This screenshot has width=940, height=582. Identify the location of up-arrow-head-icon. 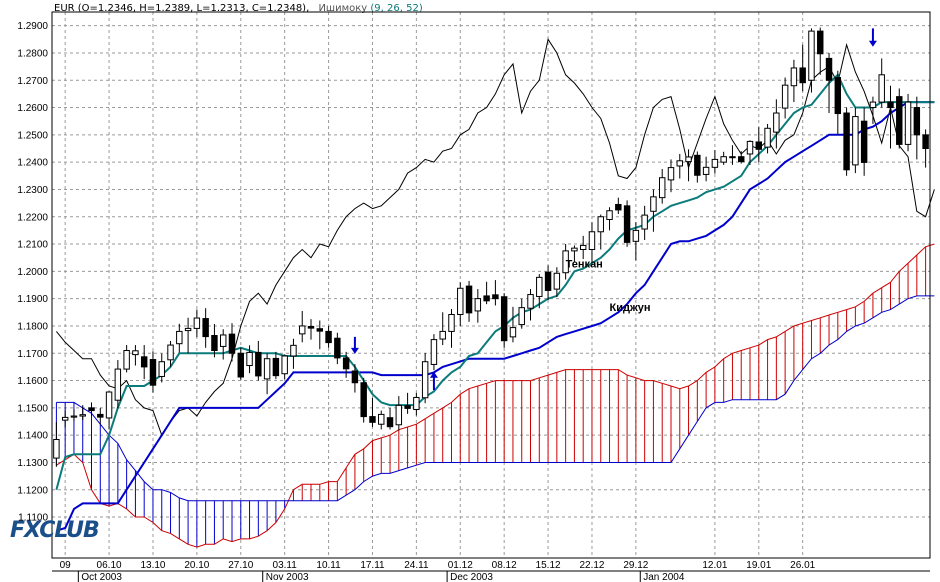
(433, 374).